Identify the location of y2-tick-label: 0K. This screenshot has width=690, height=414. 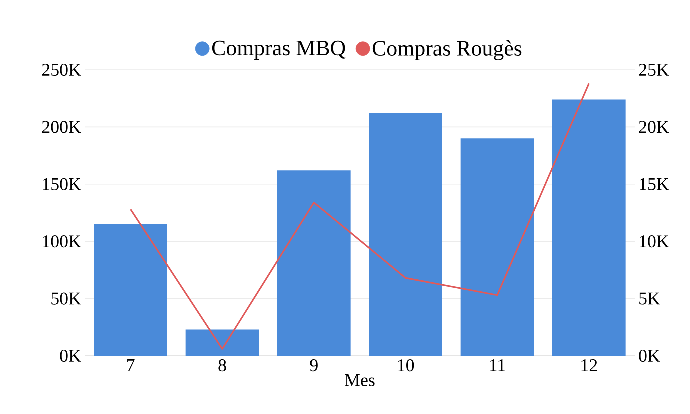
(649, 356).